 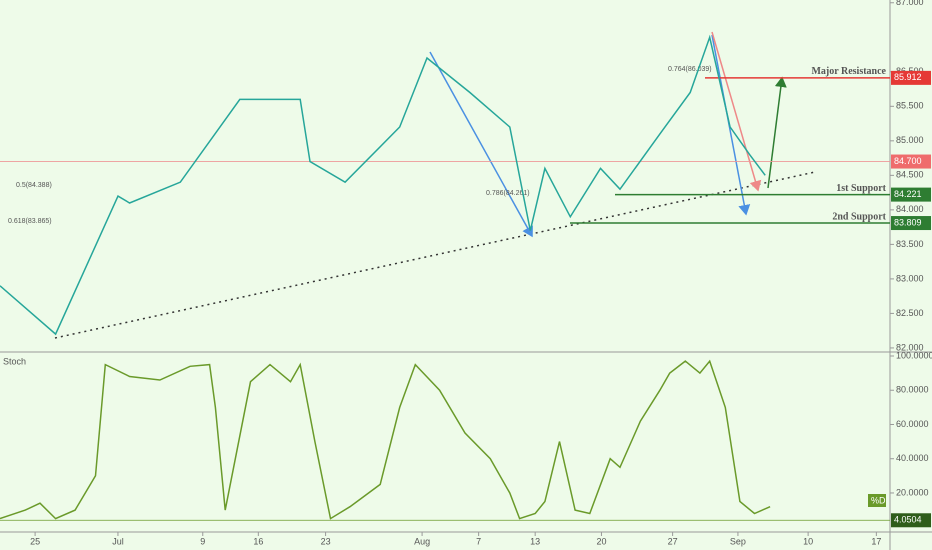 I want to click on x-tick-label: 16, so click(x=258, y=541).